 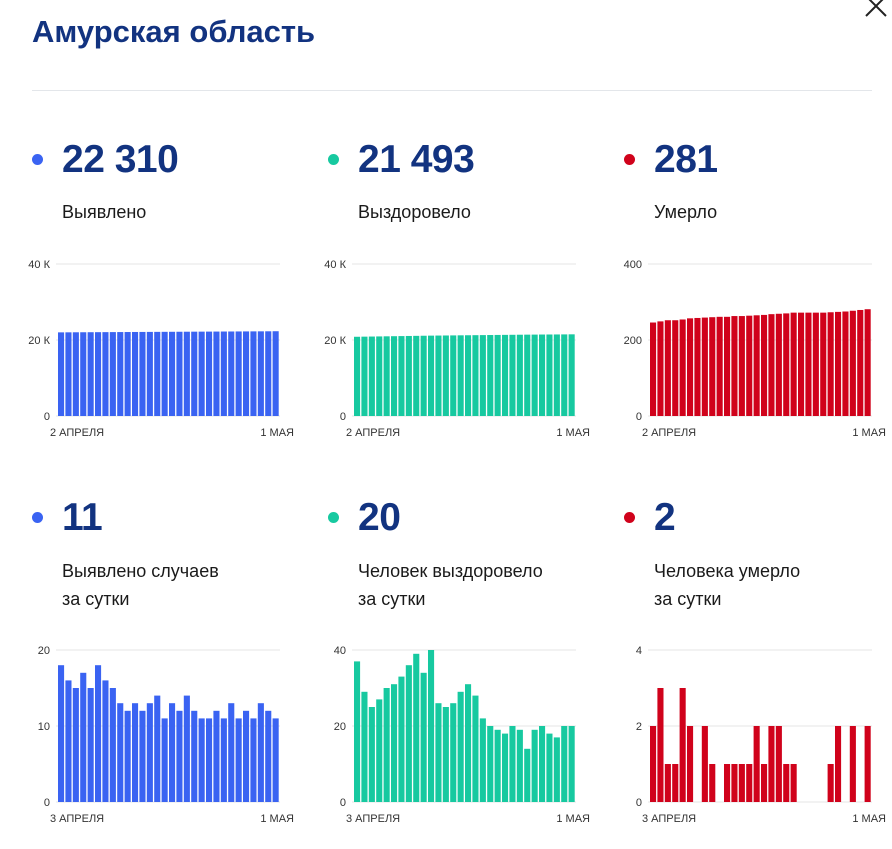 I want to click on y-tick-label: 400, so click(x=633, y=265).